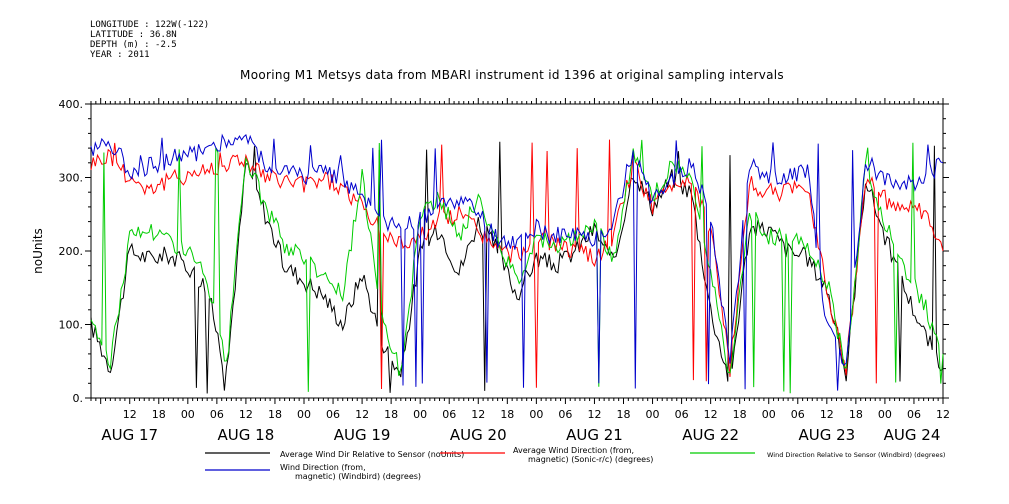 This screenshot has height=504, width=1009. What do you see at coordinates (478, 435) in the screenshot?
I see `date-label: AUG 20` at bounding box center [478, 435].